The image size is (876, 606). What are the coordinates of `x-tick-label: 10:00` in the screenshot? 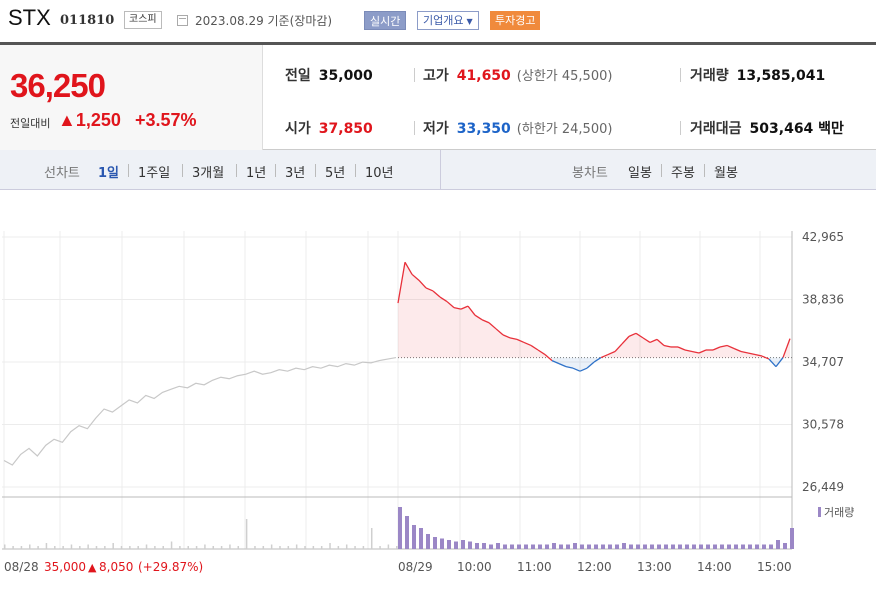 It's located at (474, 567).